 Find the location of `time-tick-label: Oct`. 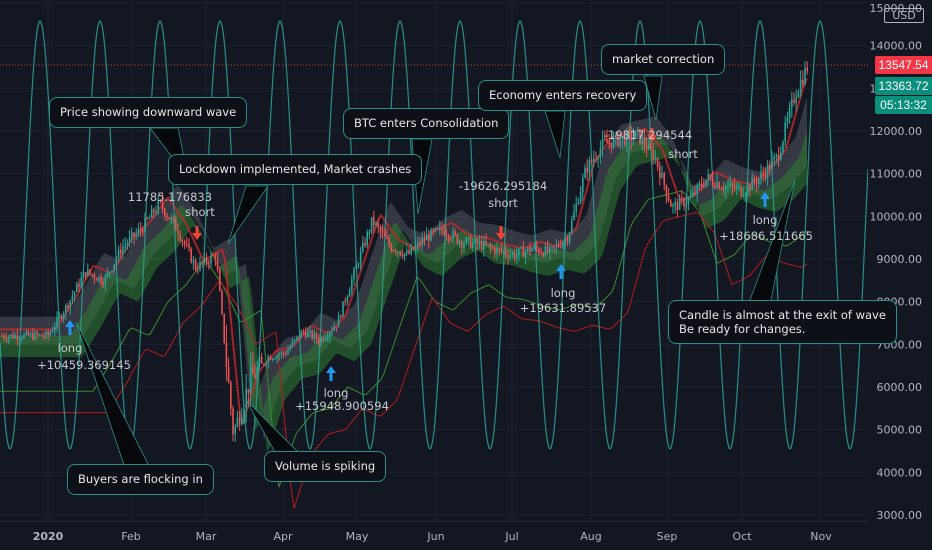

time-tick-label: Oct is located at coordinates (742, 536).